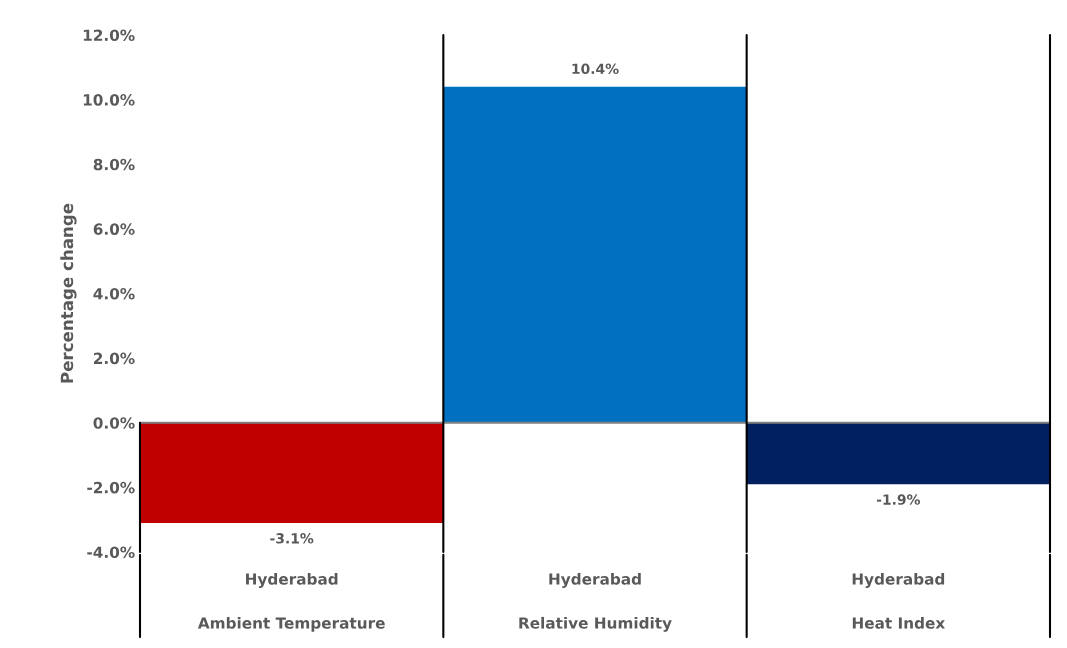  What do you see at coordinates (291, 602) in the screenshot?
I see `category-label: Hyderabad Ambient Temperature` at bounding box center [291, 602].